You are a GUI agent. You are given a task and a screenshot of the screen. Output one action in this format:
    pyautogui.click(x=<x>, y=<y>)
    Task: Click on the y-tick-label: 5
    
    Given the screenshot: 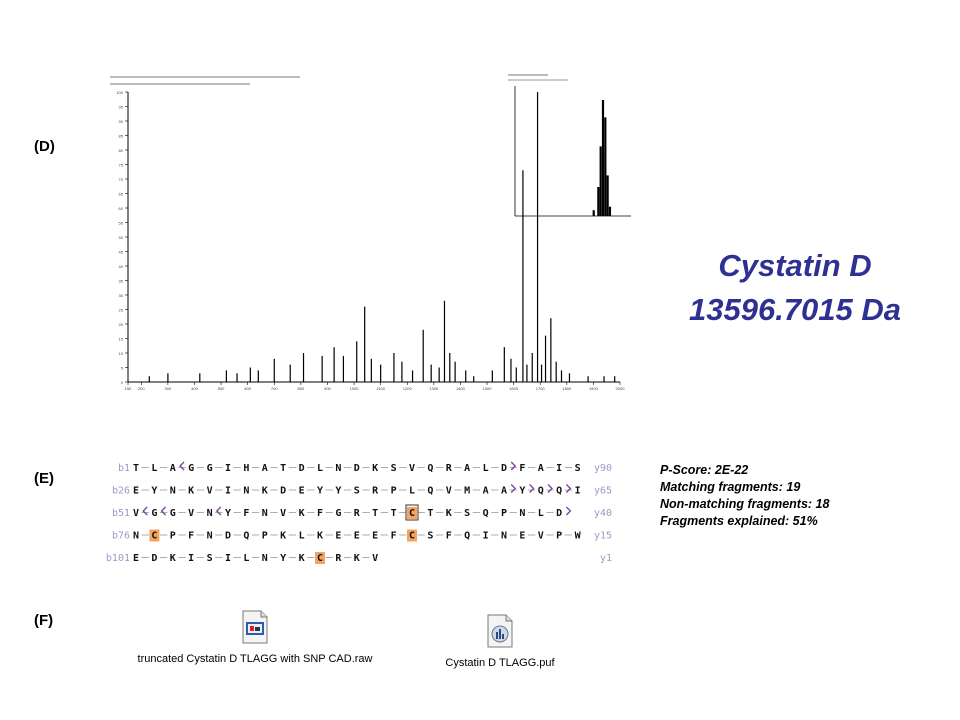 What is the action you would take?
    pyautogui.click(x=122, y=368)
    